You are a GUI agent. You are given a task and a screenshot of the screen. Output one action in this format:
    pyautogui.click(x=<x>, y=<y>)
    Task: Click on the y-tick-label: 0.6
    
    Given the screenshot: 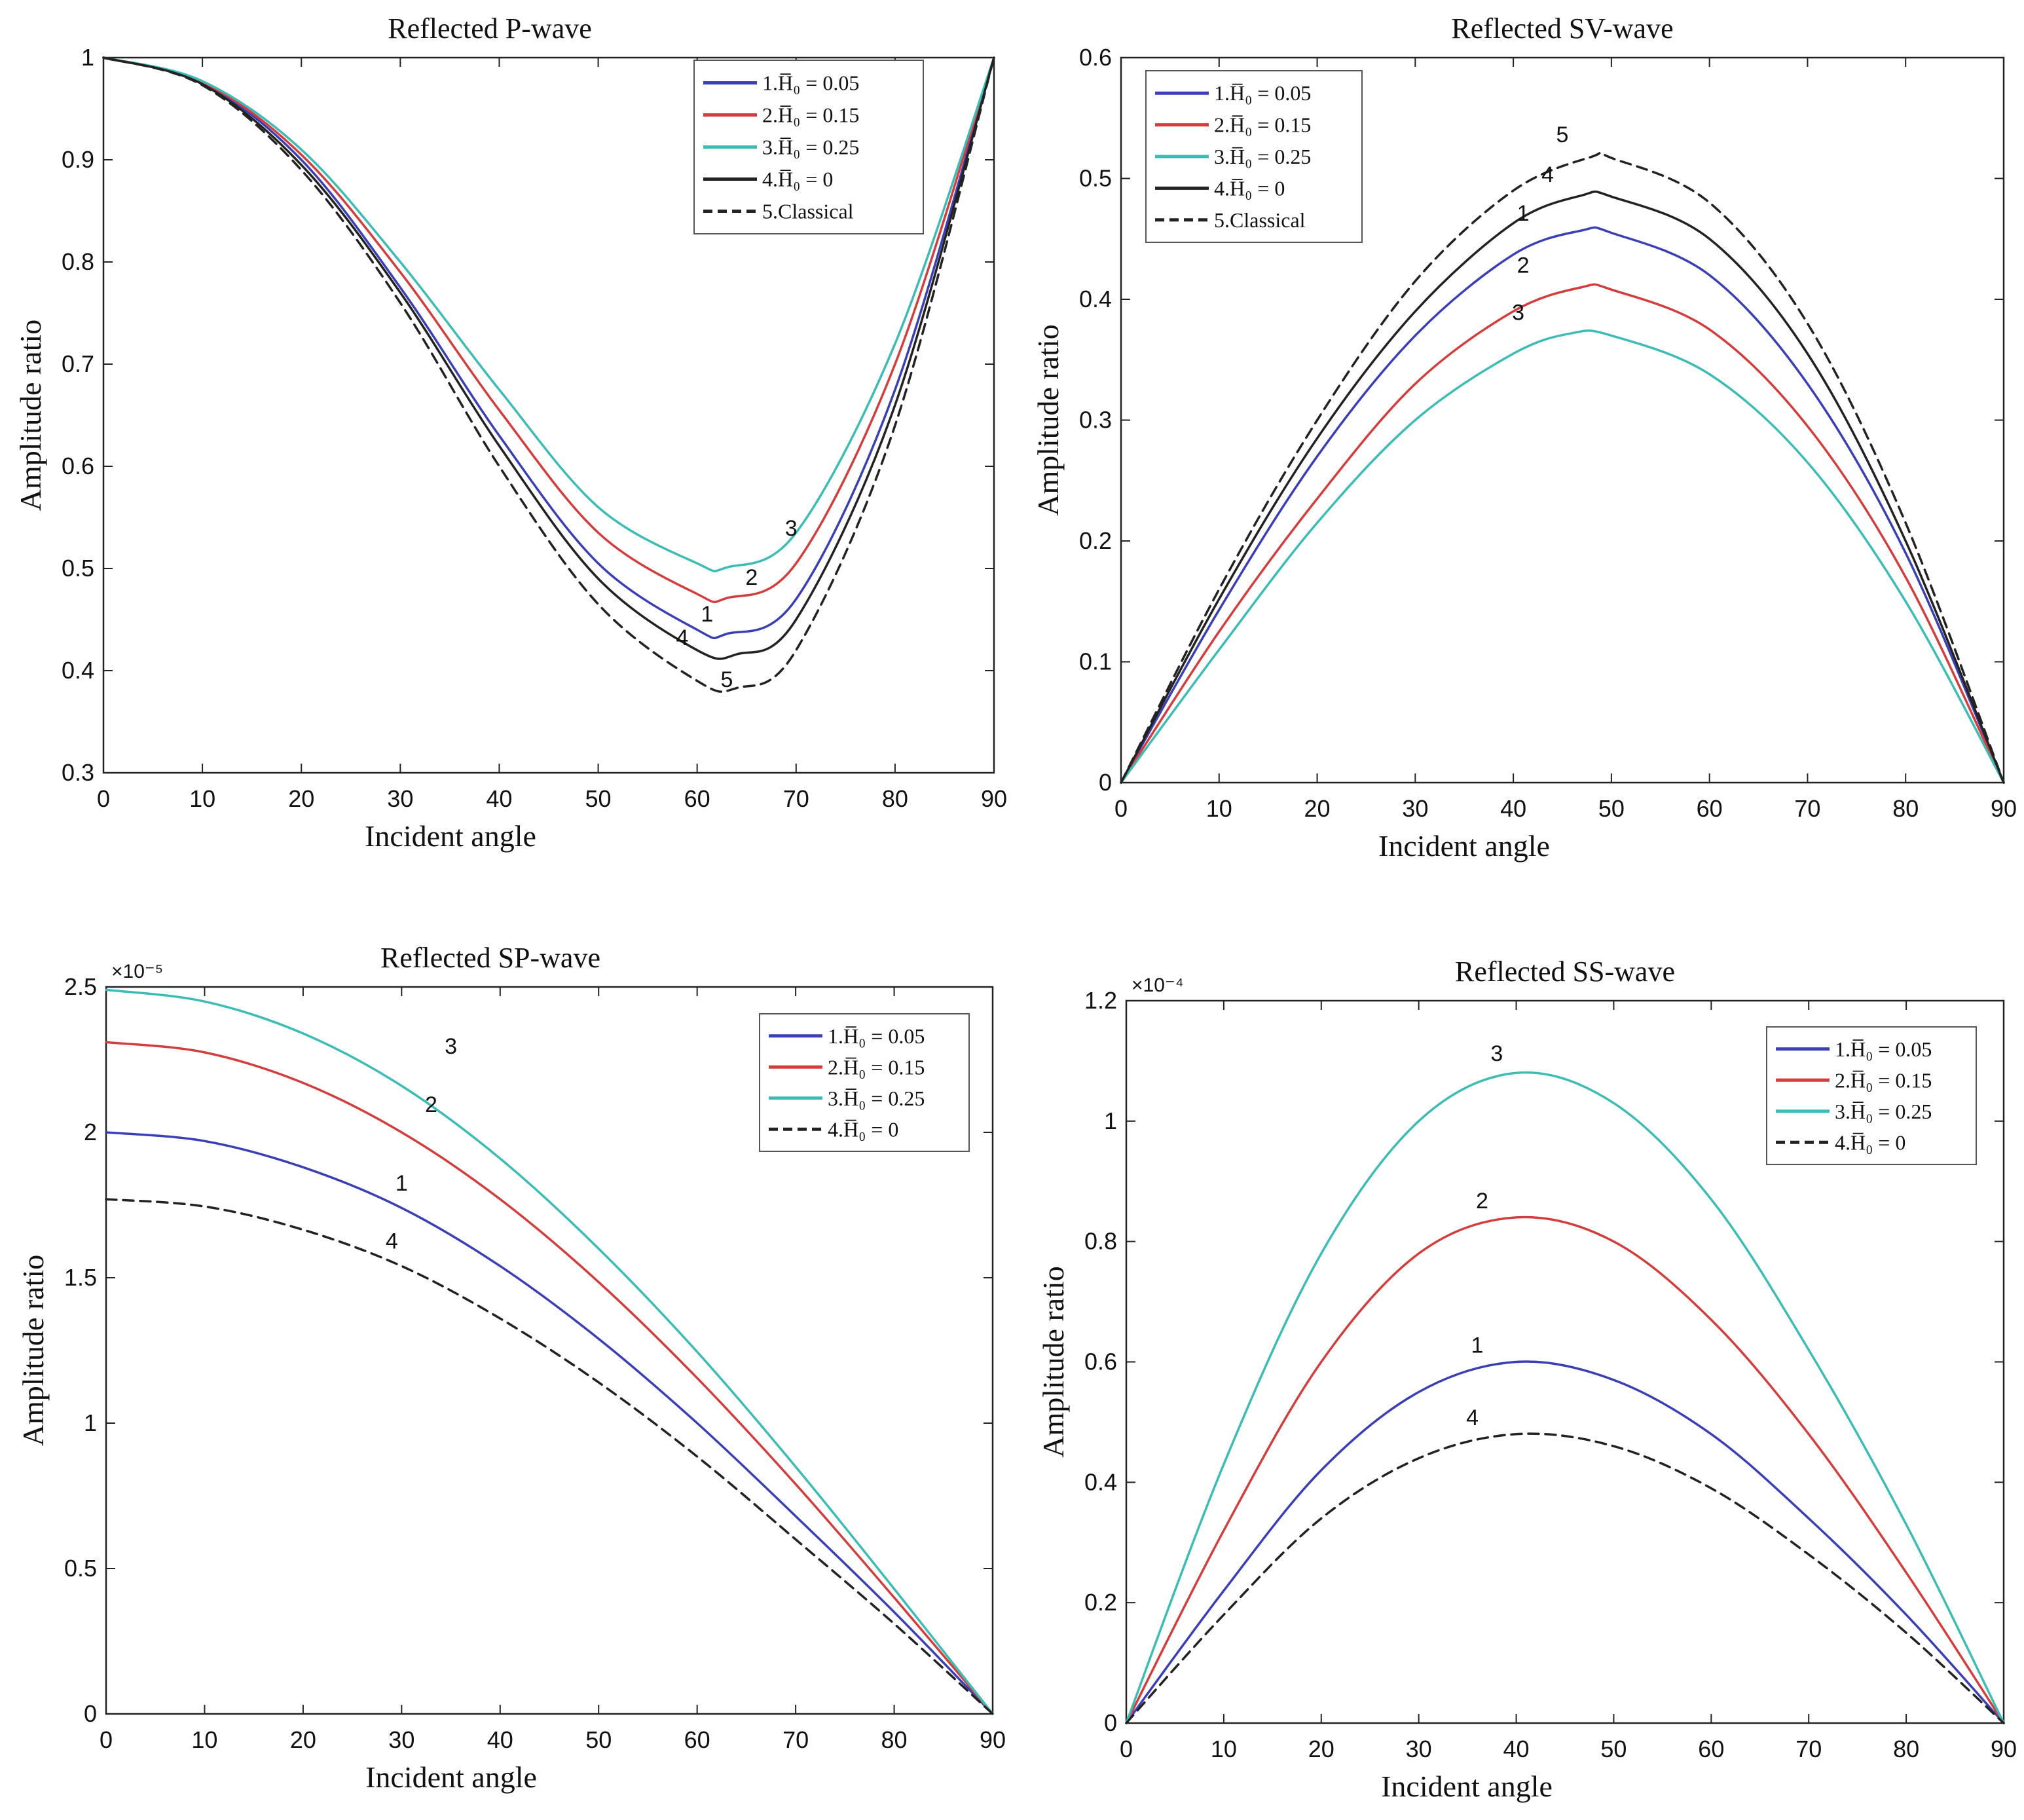 What is the action you would take?
    pyautogui.click(x=1100, y=1361)
    